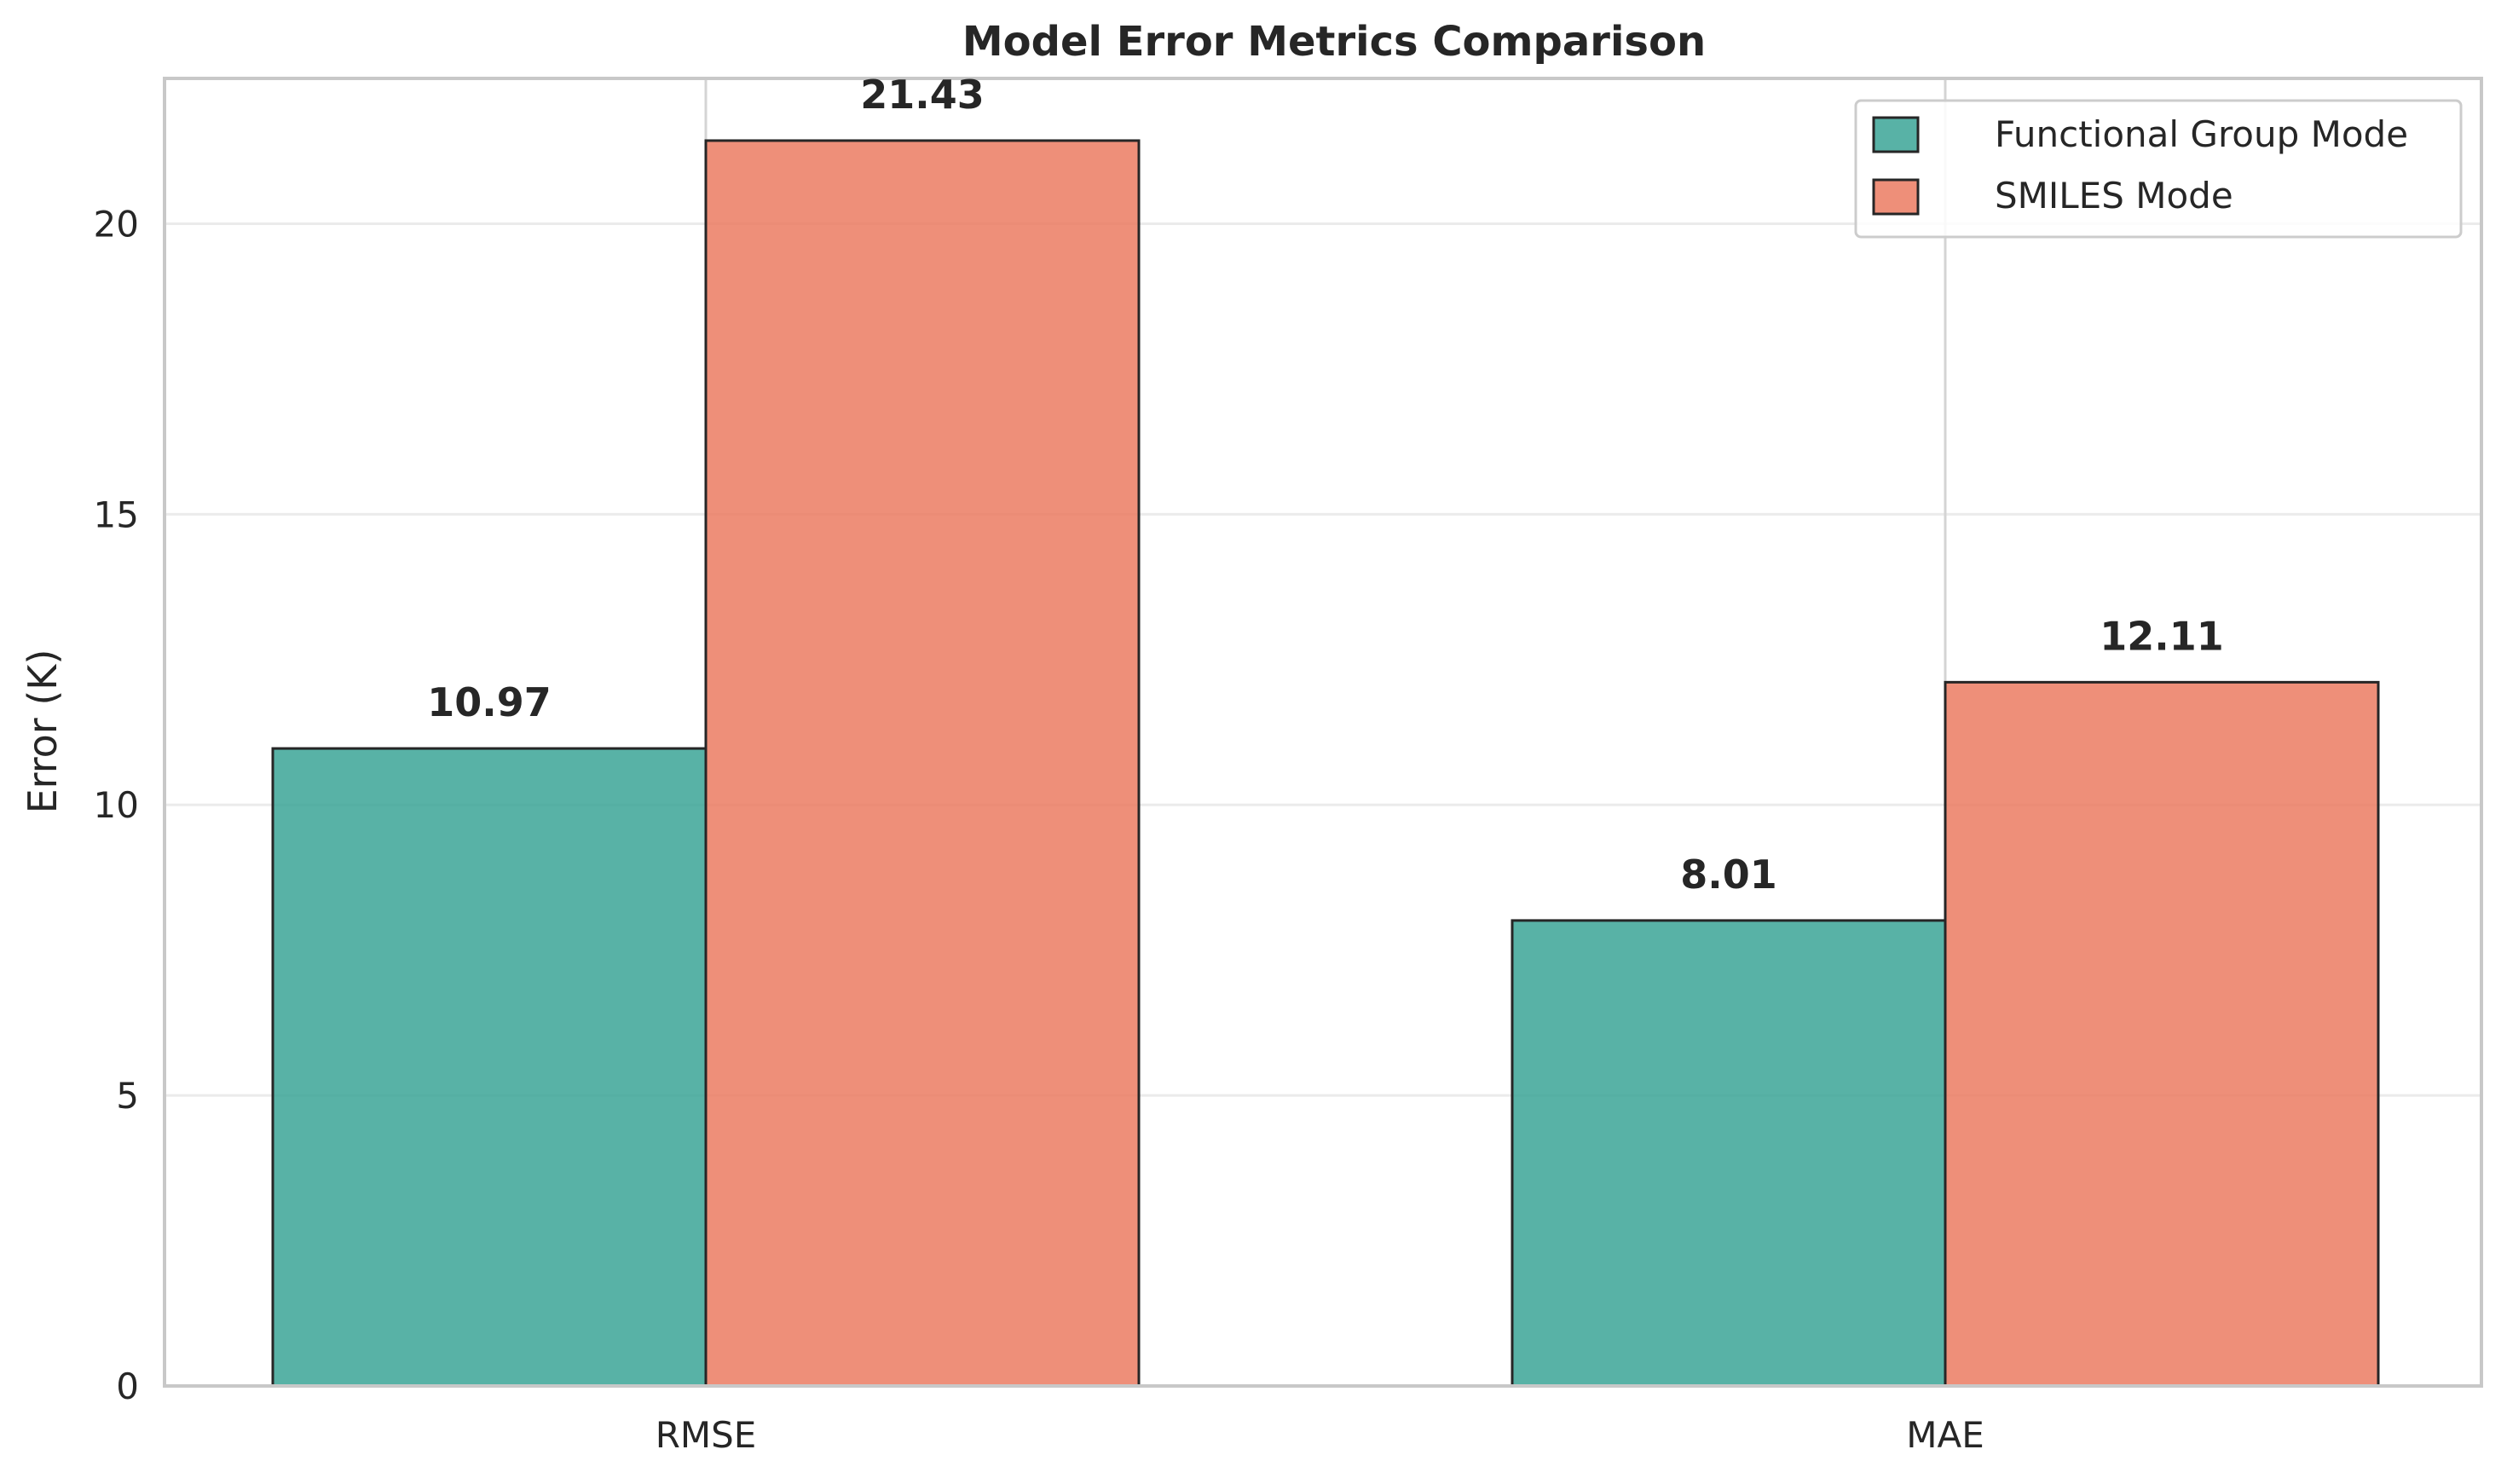 This screenshot has height=1484, width=2507. What do you see at coordinates (1945, 1435) in the screenshot?
I see `x-tick-label-mae: MAE` at bounding box center [1945, 1435].